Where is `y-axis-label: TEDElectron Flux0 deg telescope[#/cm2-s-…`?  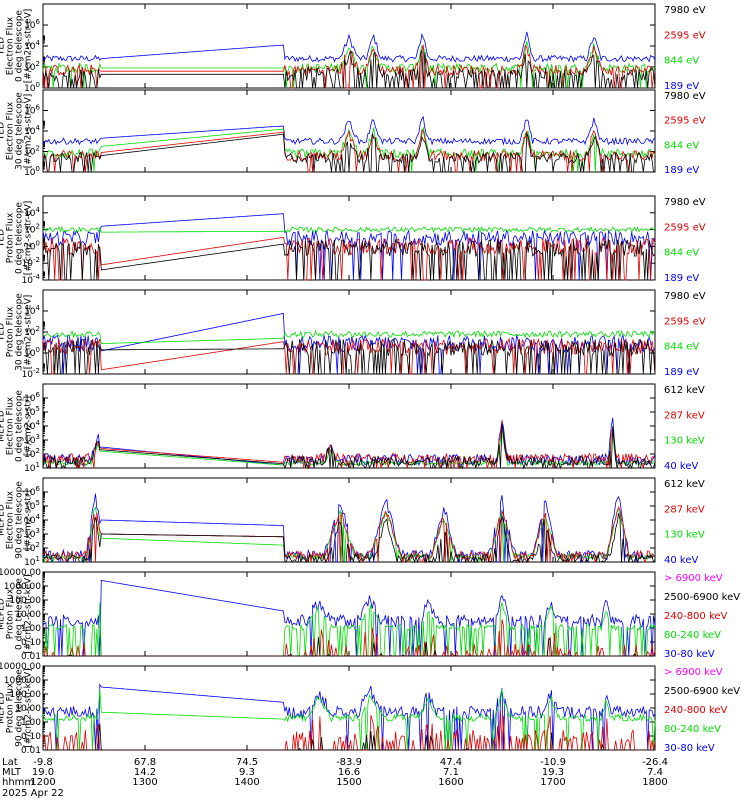
y-axis-label: TEDElectron Flux0 deg telescope[#/cm2-s-… is located at coordinates (17, 46).